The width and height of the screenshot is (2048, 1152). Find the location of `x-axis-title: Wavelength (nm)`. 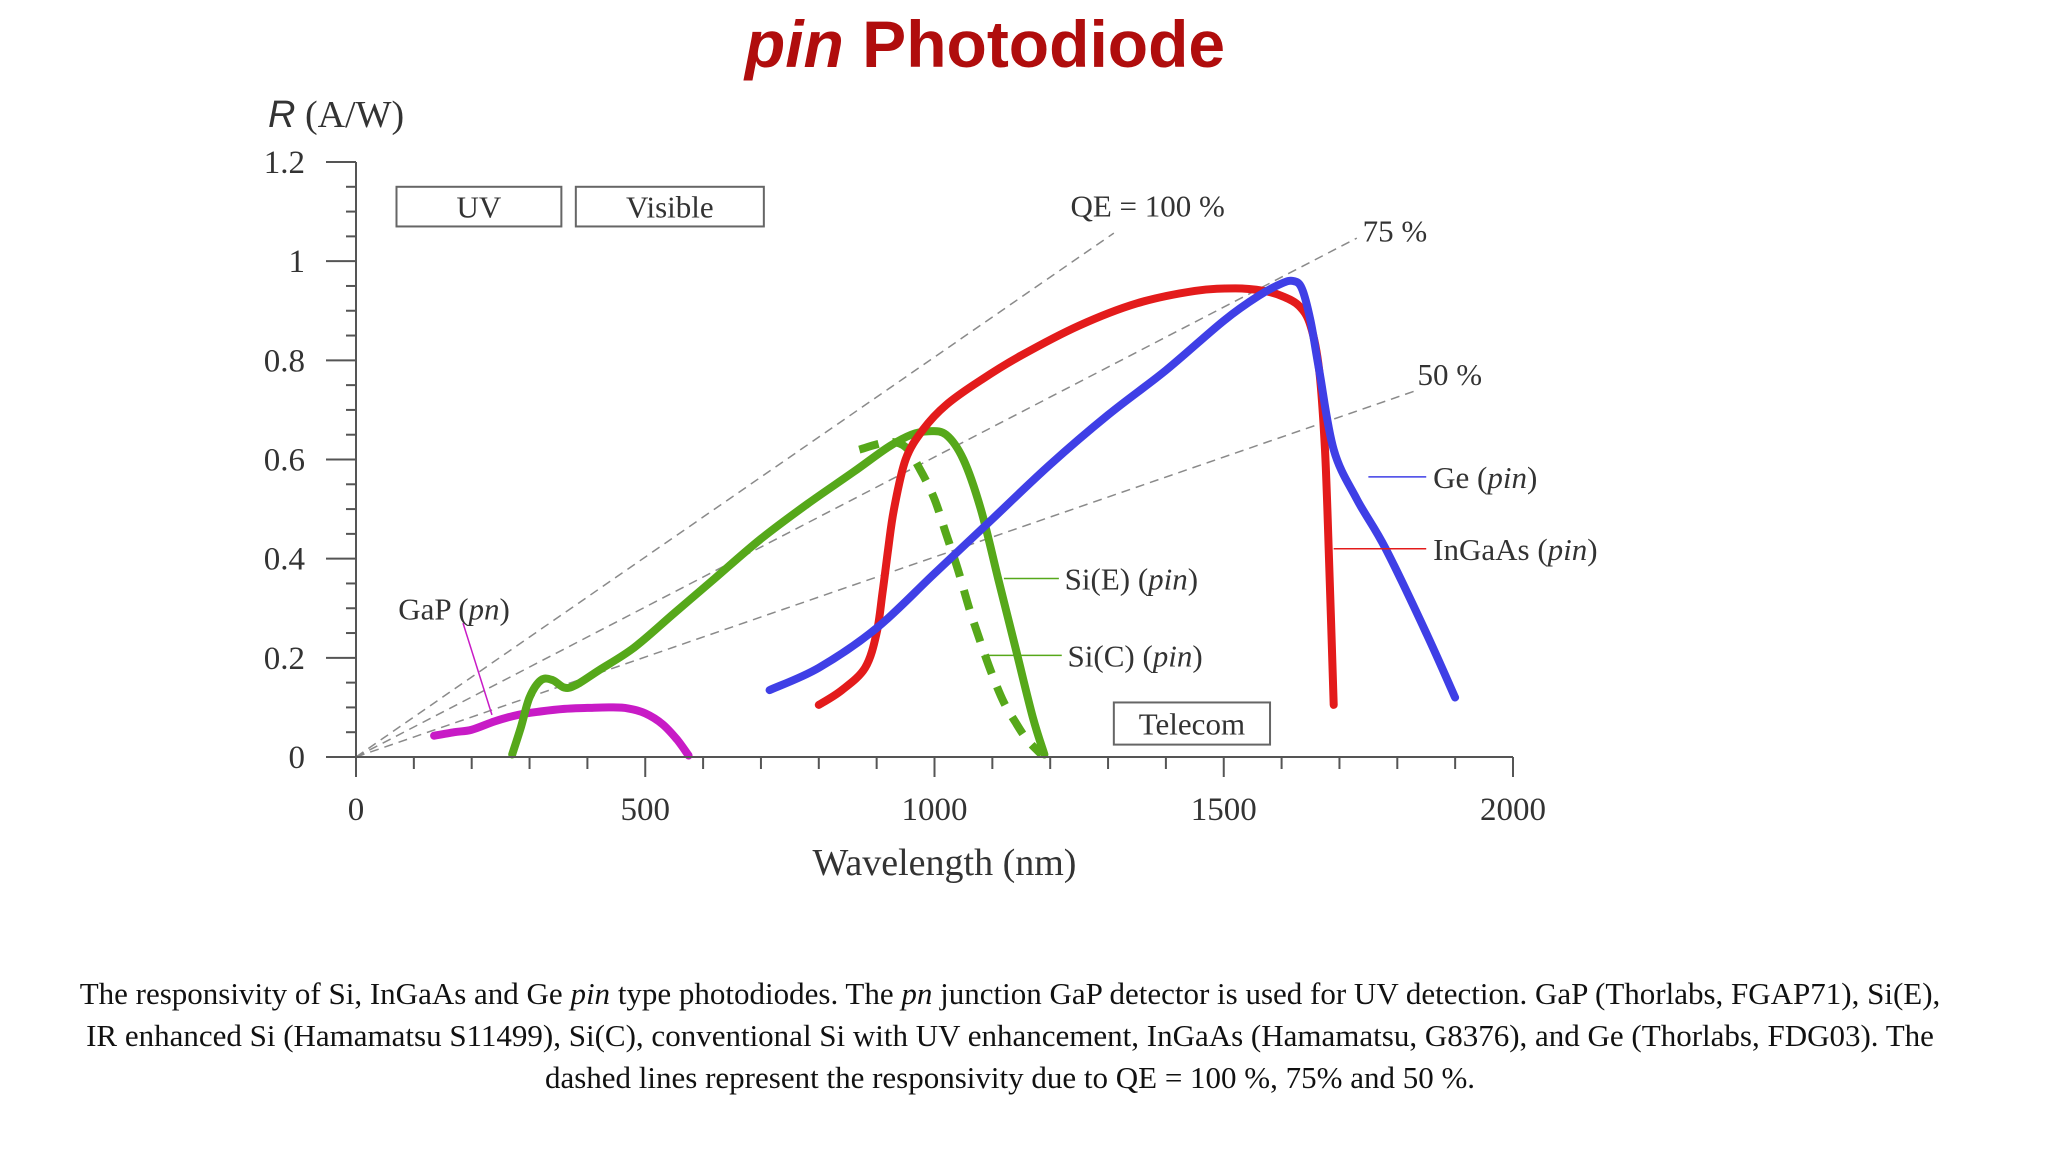

x-axis-title: Wavelength (nm) is located at coordinates (945, 863).